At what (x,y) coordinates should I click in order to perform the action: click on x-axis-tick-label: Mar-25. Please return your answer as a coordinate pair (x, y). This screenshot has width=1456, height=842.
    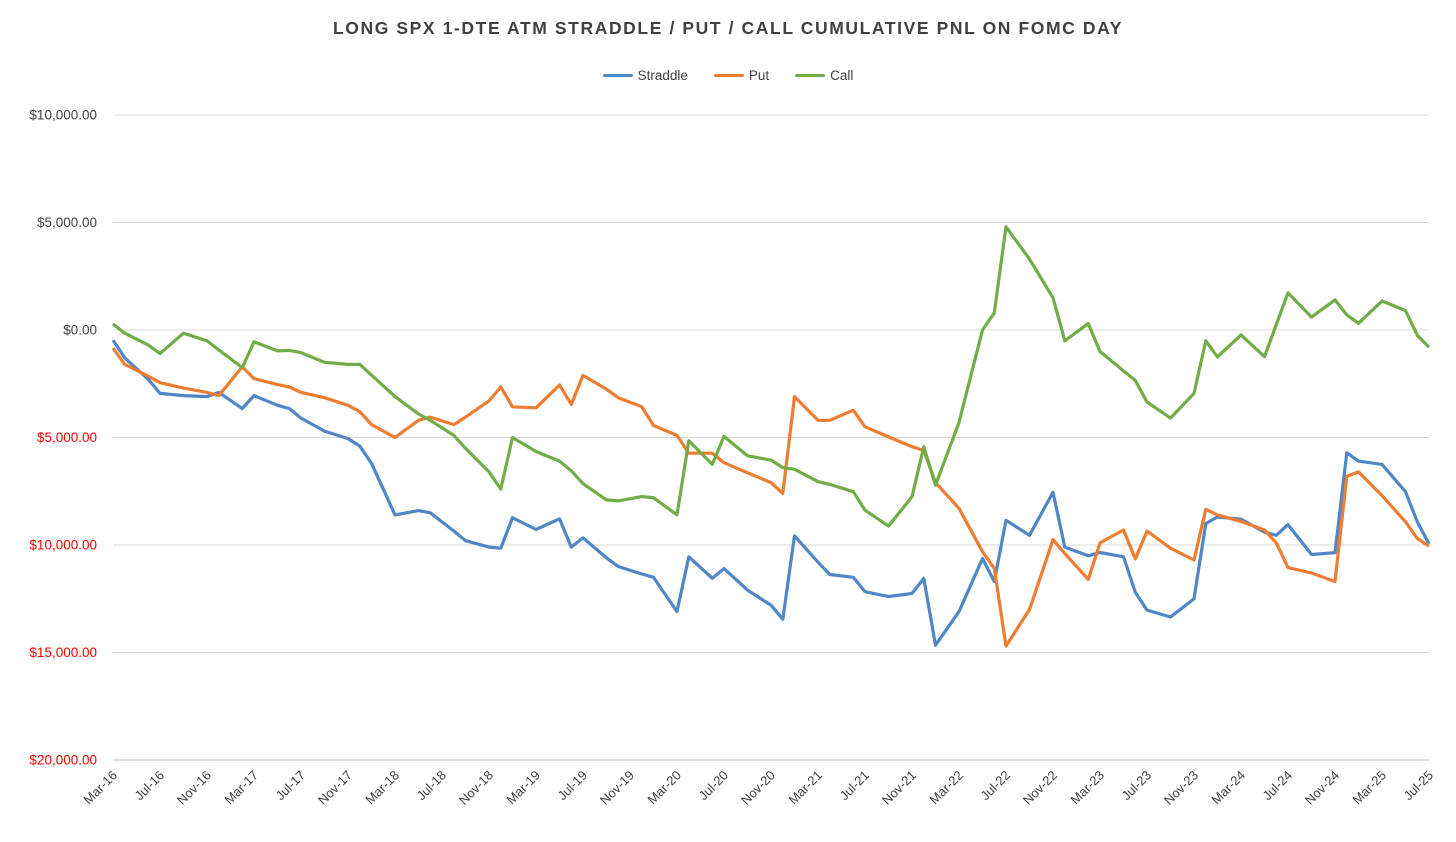
    Looking at the image, I should click on (1369, 788).